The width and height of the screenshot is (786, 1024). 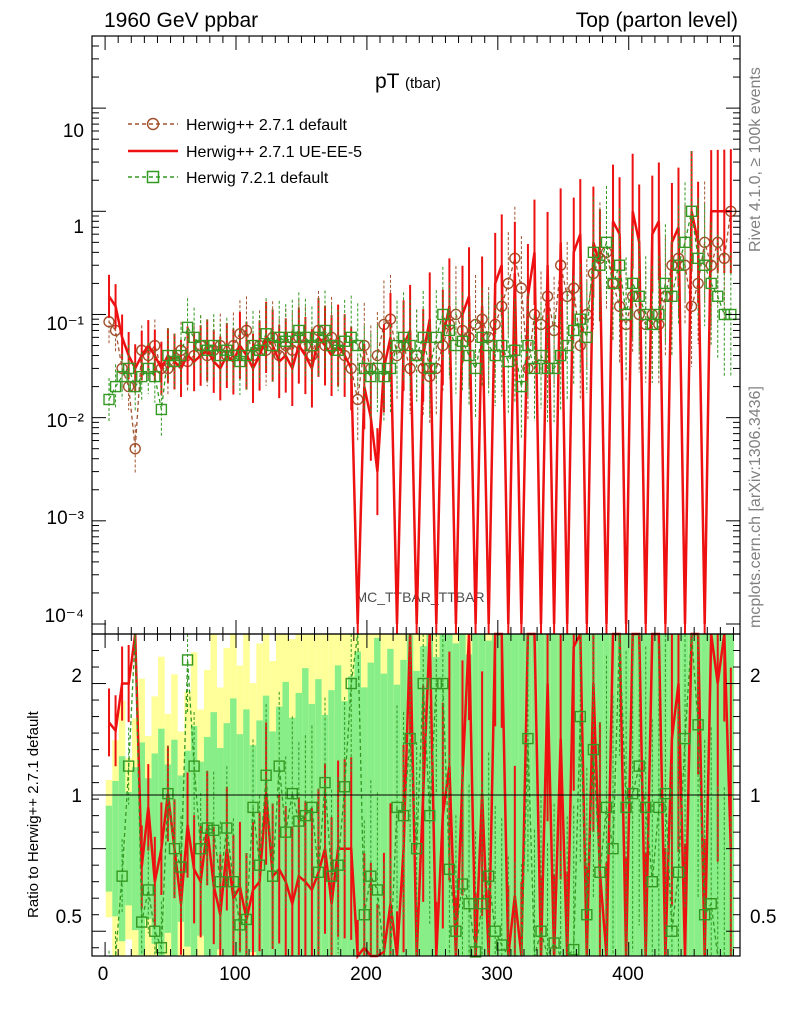 I want to click on header-left: 1960 GeV ppbar, so click(x=181, y=20).